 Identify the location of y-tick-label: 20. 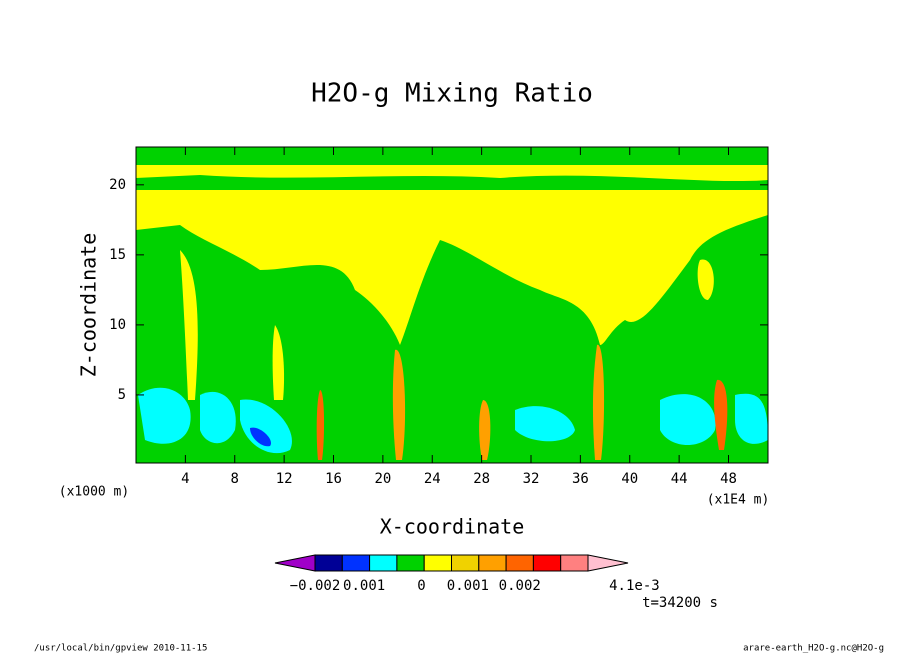
(117, 185).